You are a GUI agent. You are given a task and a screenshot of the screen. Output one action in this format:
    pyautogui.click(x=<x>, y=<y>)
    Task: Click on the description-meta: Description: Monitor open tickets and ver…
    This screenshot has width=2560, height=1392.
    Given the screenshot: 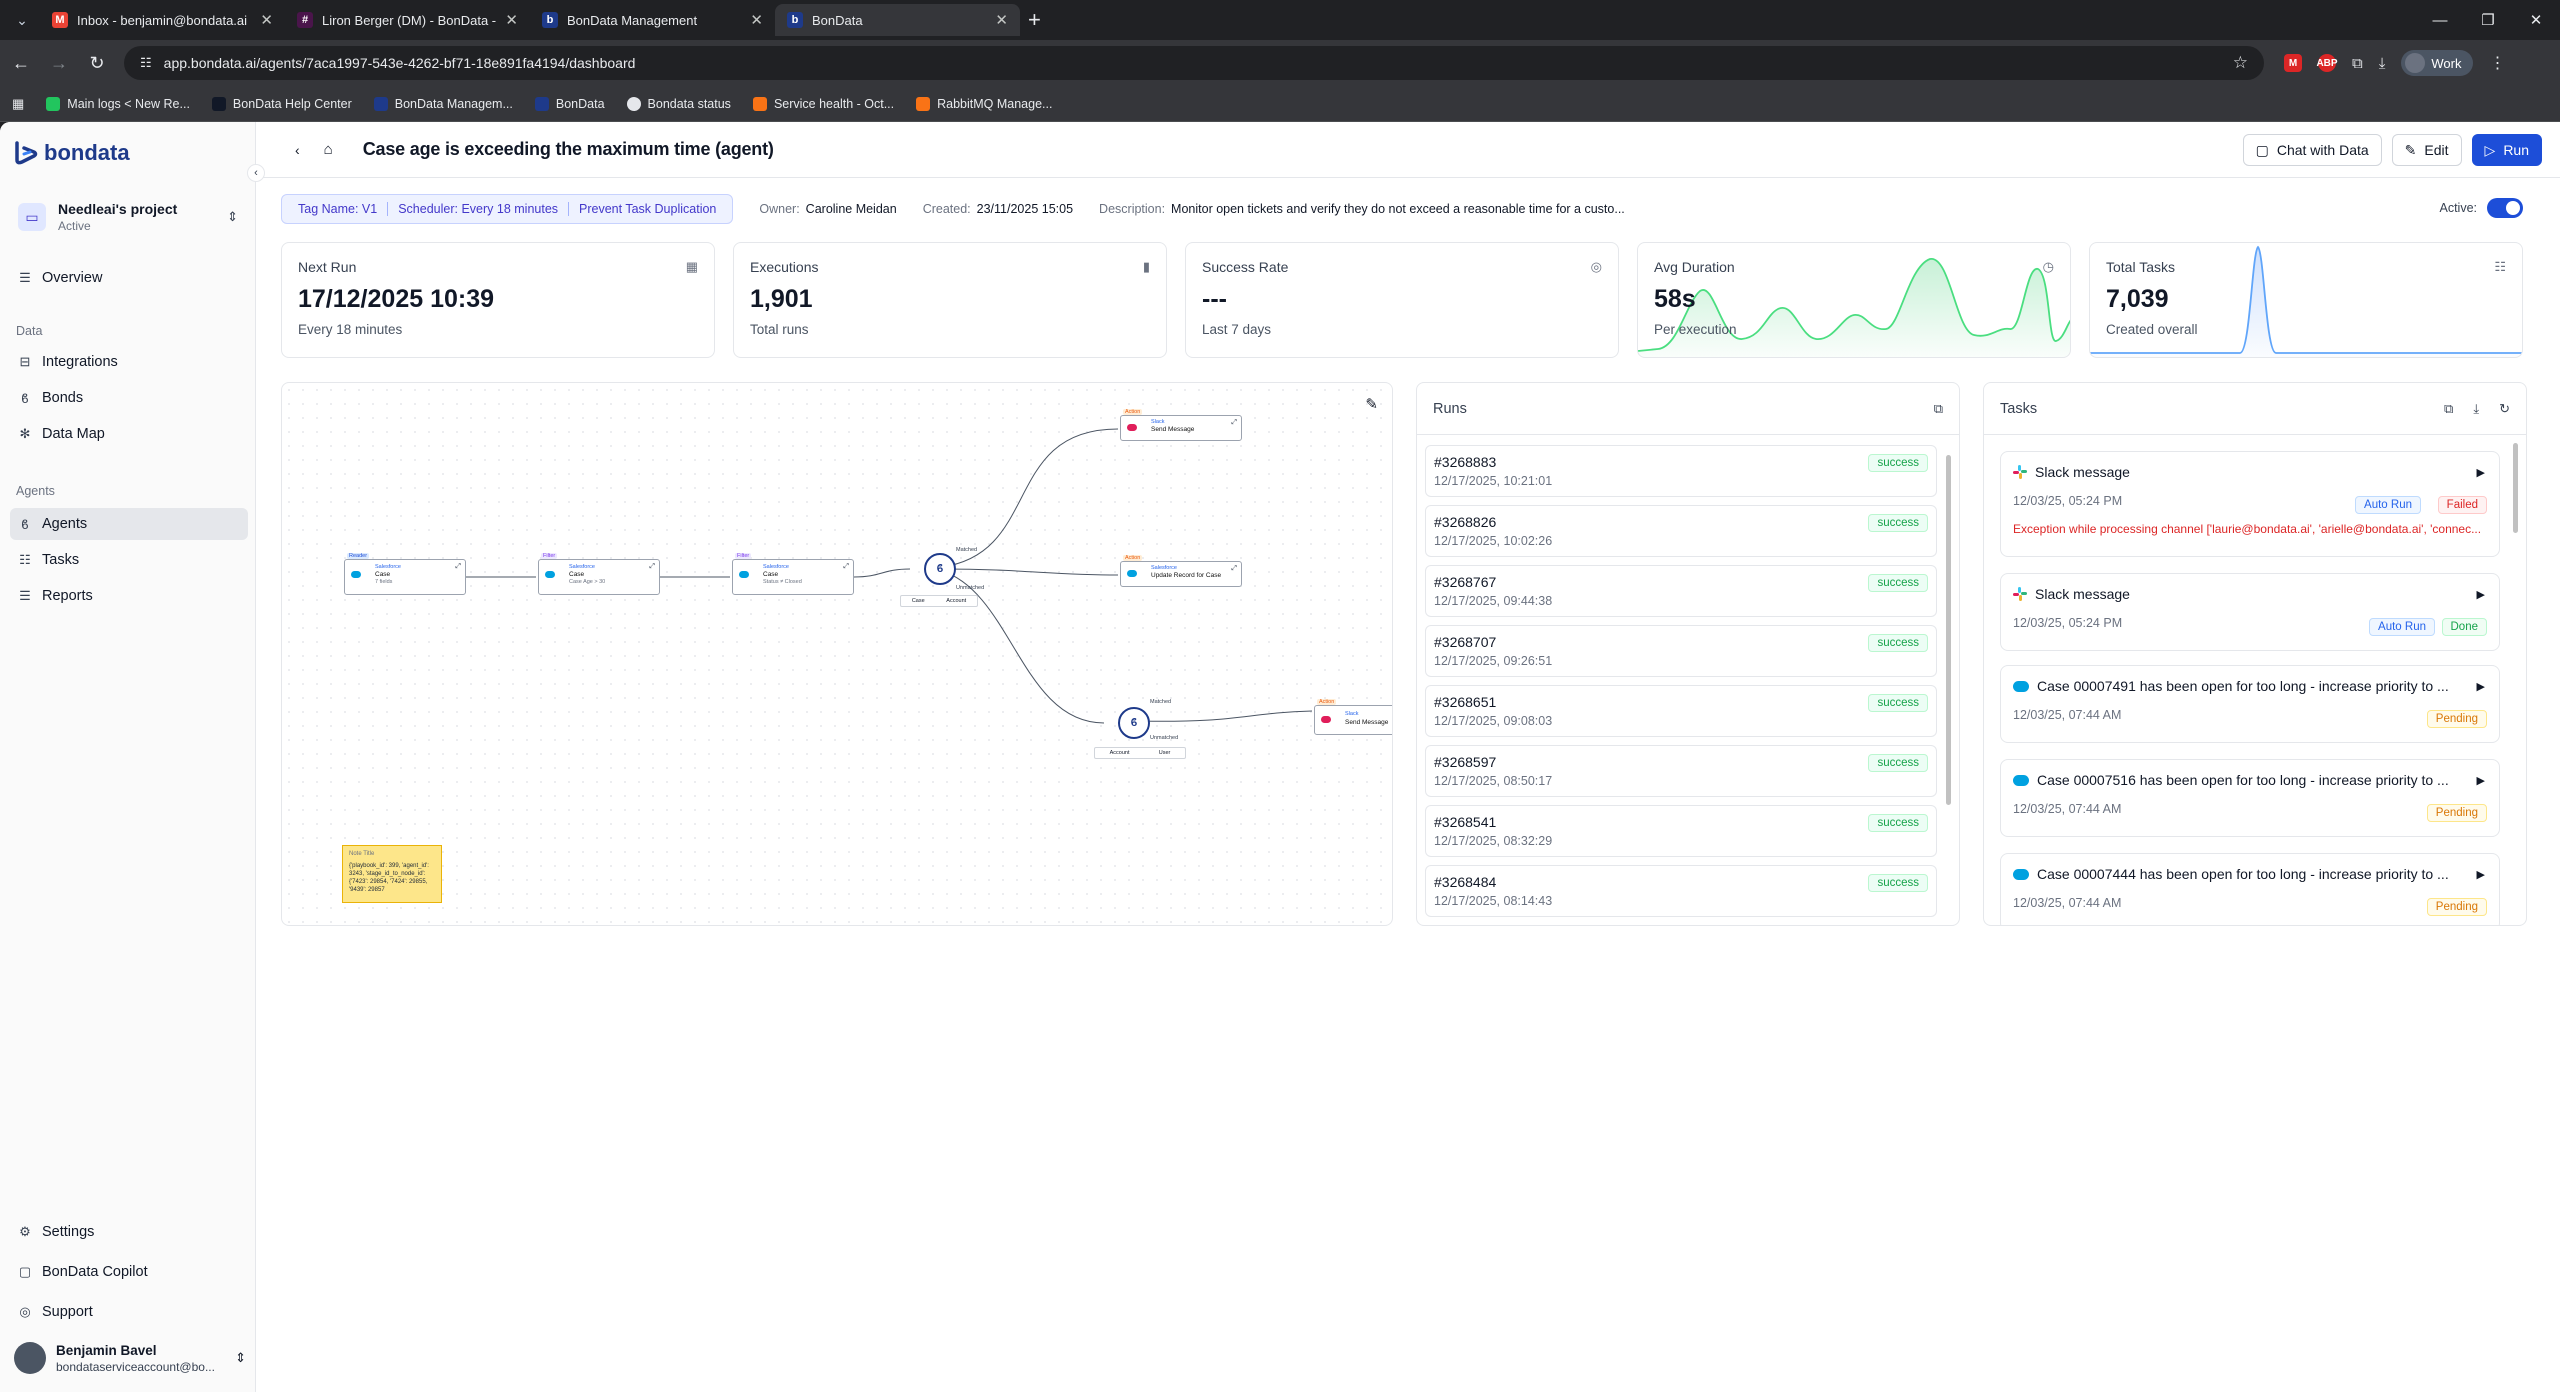 What is the action you would take?
    pyautogui.click(x=1362, y=209)
    